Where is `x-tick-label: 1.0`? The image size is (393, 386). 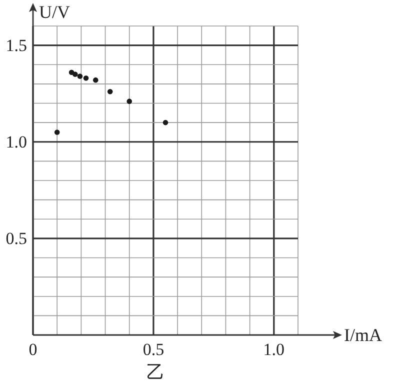 x-tick-label: 1.0 is located at coordinates (274, 350).